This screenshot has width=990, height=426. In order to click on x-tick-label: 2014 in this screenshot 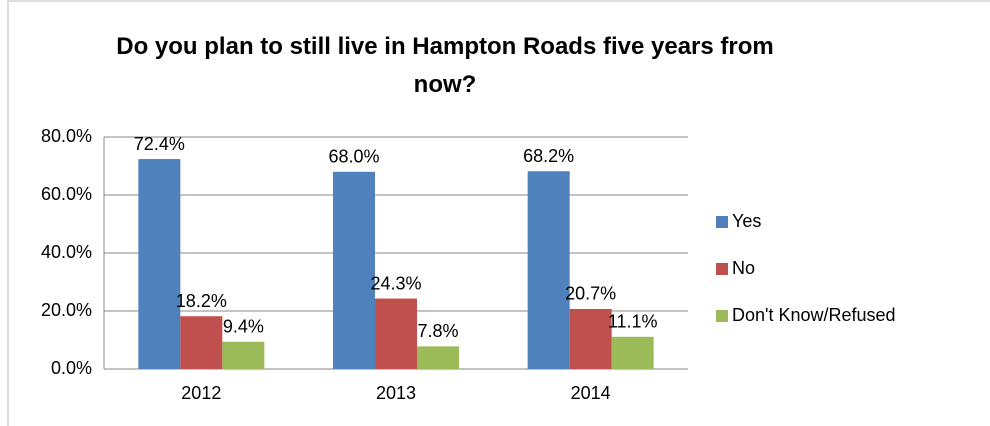, I will do `click(591, 393)`.